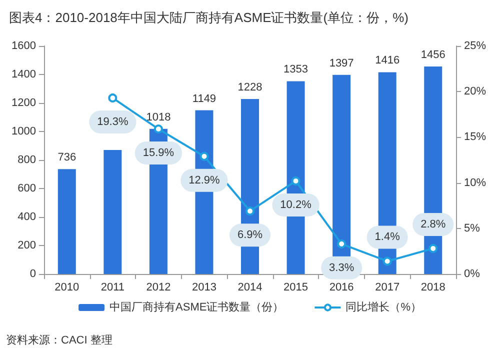 This screenshot has width=500, height=360. I want to click on y-tick-label: 0, so click(33, 274).